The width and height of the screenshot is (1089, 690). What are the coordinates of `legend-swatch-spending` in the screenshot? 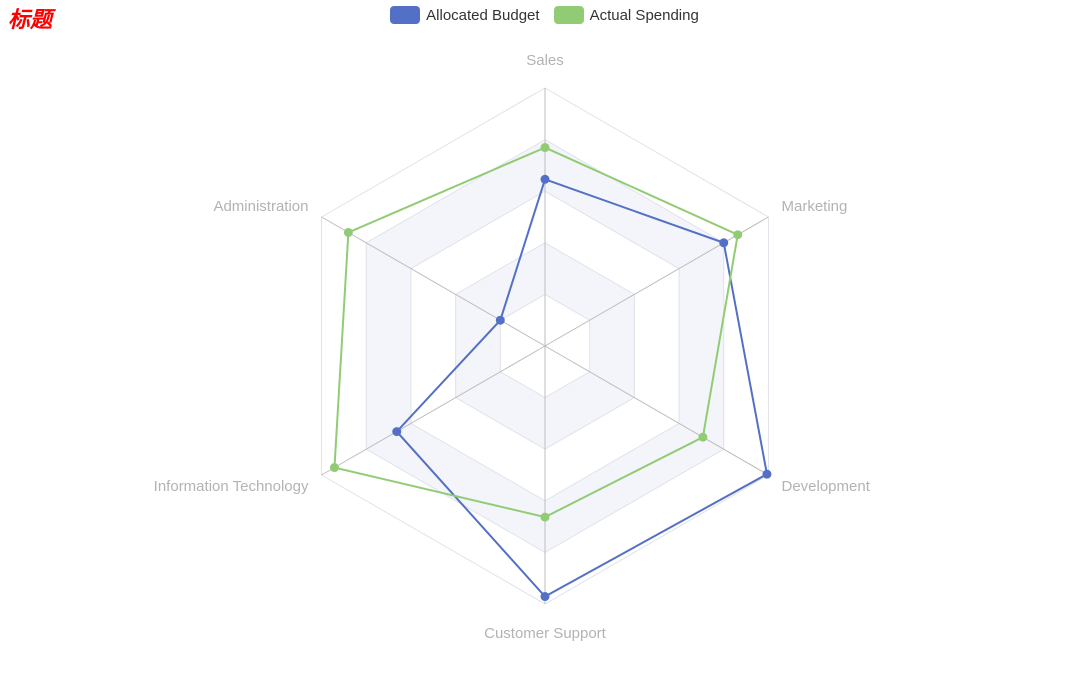 It's located at (568, 15).